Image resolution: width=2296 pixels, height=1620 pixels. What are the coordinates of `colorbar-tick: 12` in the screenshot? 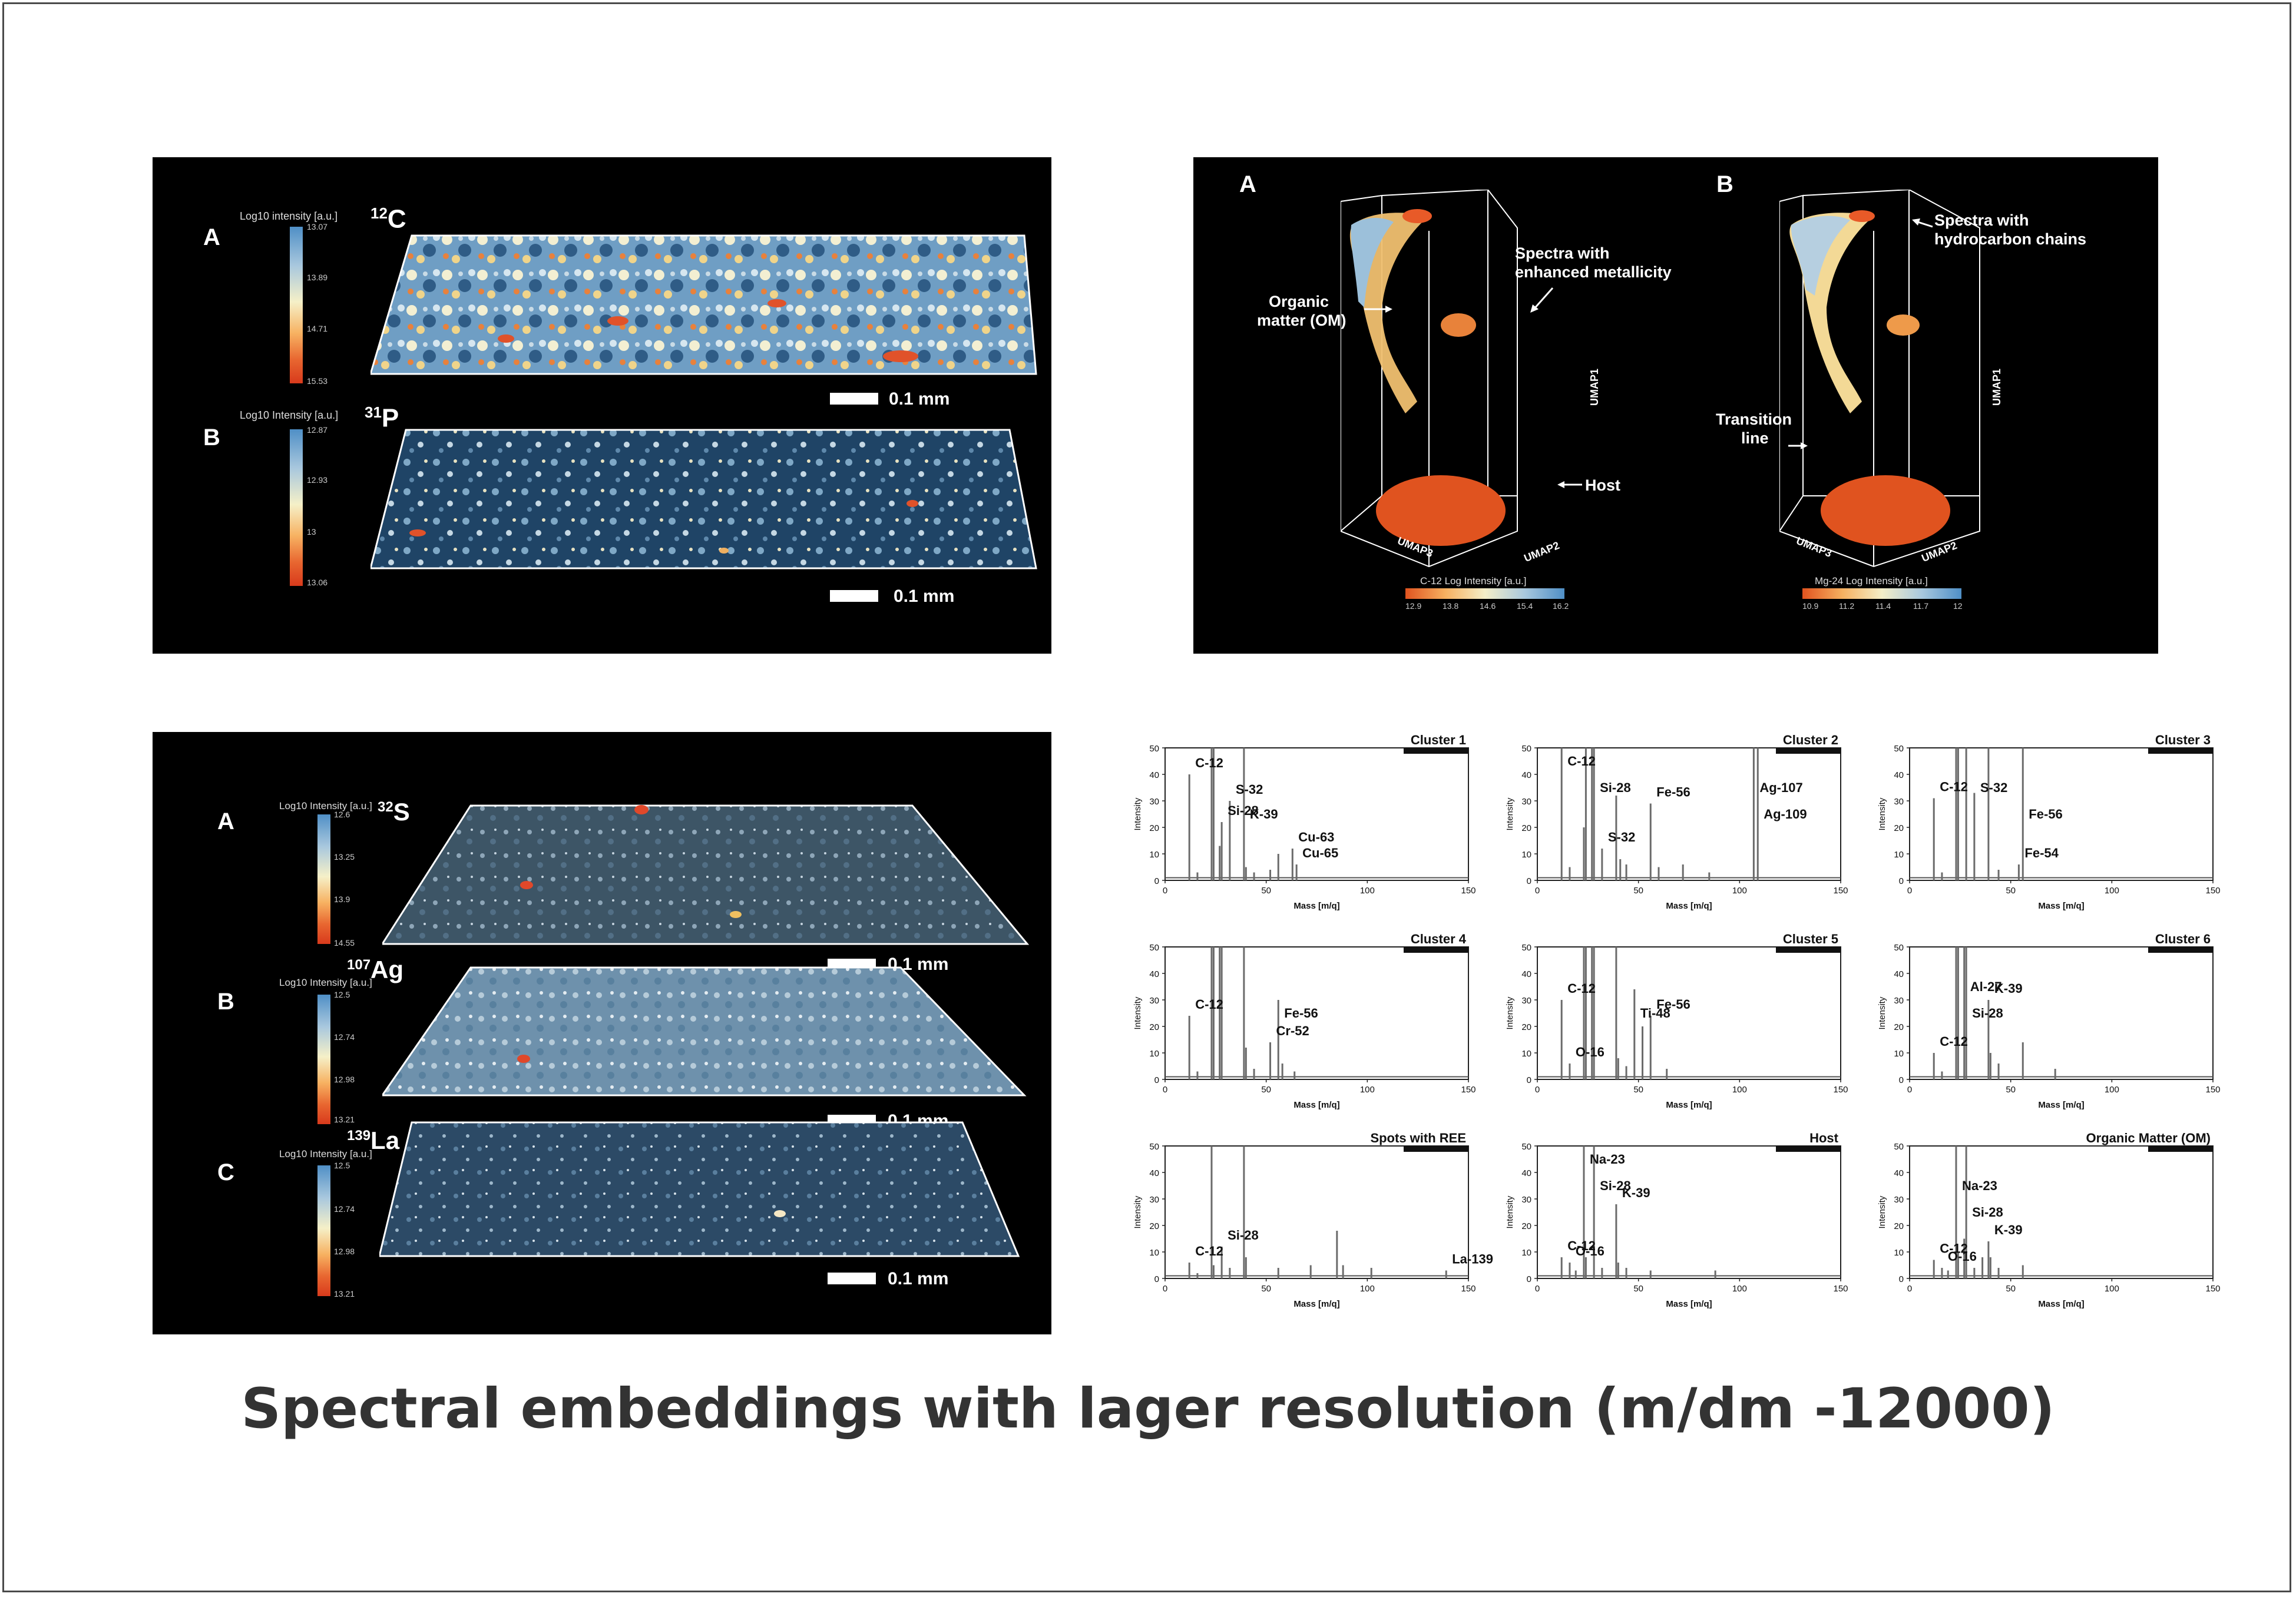 It's located at (1958, 606).